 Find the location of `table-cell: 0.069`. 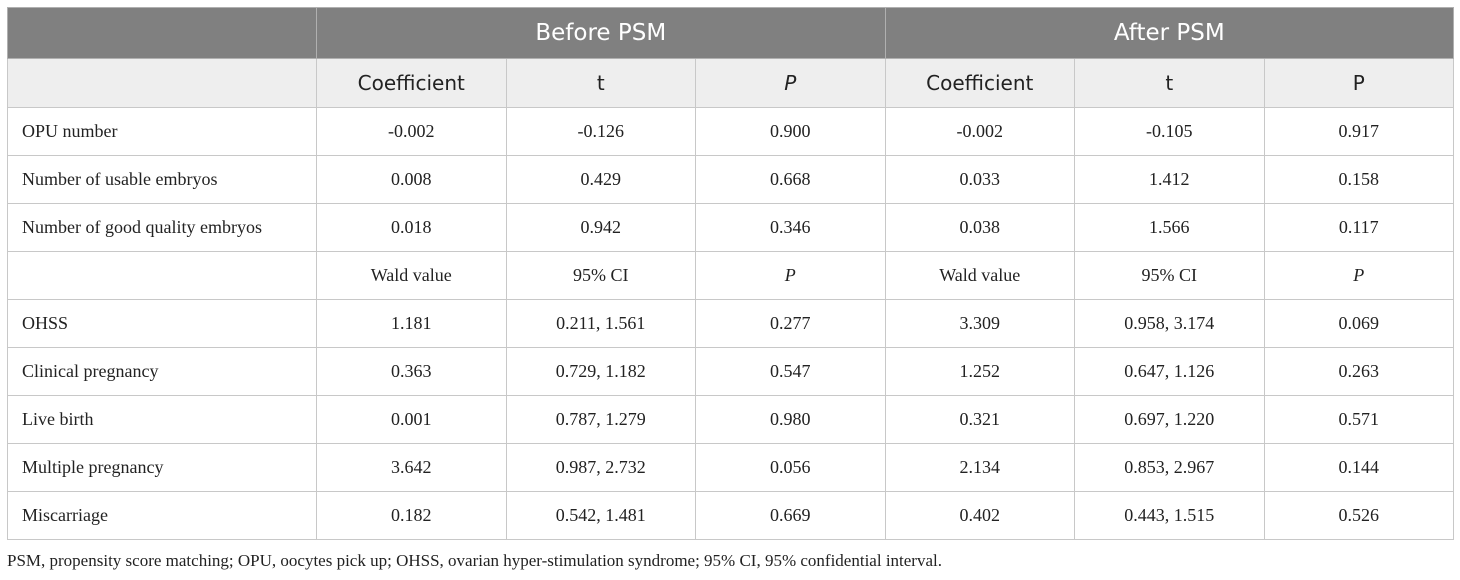

table-cell: 0.069 is located at coordinates (1359, 323).